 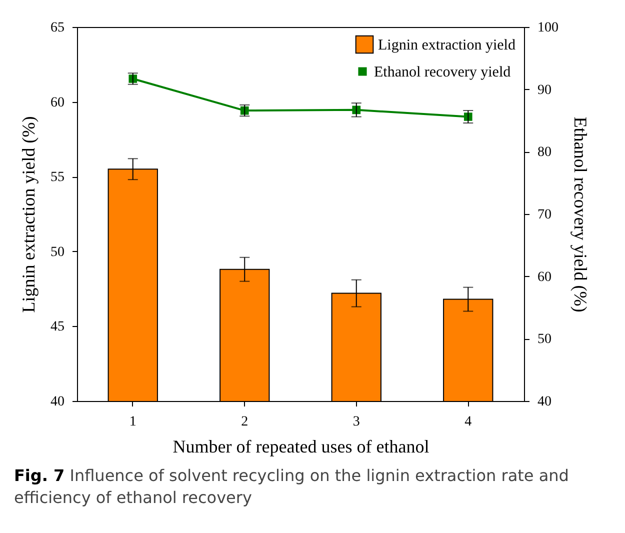 What do you see at coordinates (292, 487) in the screenshot?
I see `text: Fig. 7 Influence of solvent recycling on the lignin extraction rate and efficiency of ethanol recovery` at bounding box center [292, 487].